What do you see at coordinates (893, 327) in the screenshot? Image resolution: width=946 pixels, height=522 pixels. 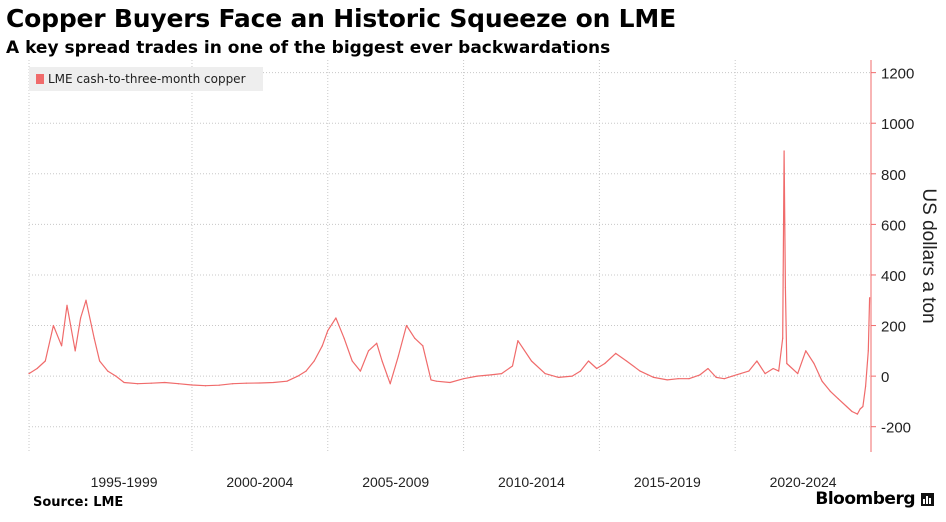 I see `y-tick-label: 200` at bounding box center [893, 327].